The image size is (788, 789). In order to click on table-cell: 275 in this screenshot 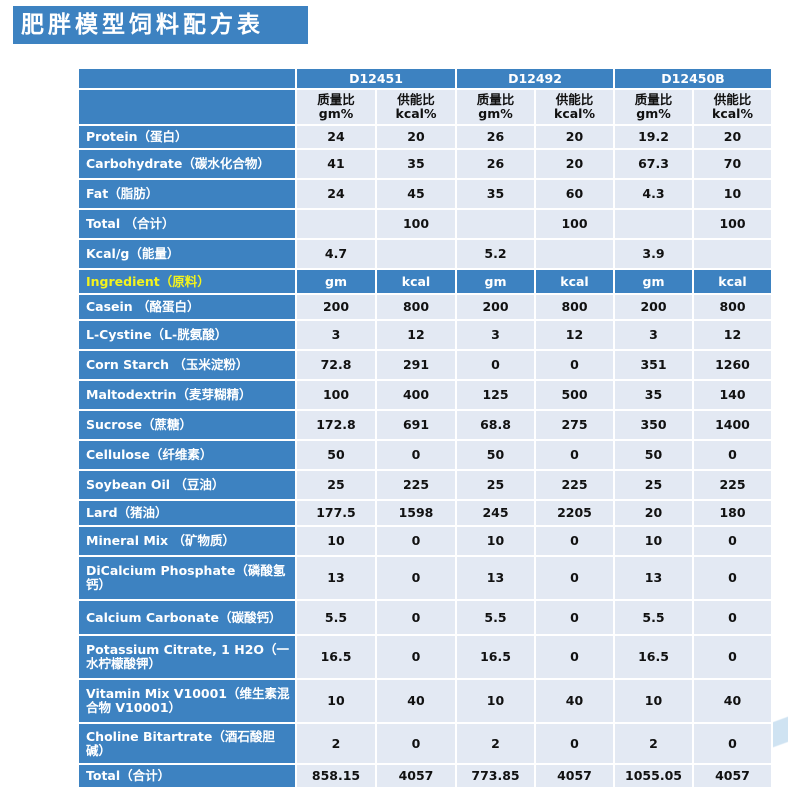, I will do `click(574, 425)`.